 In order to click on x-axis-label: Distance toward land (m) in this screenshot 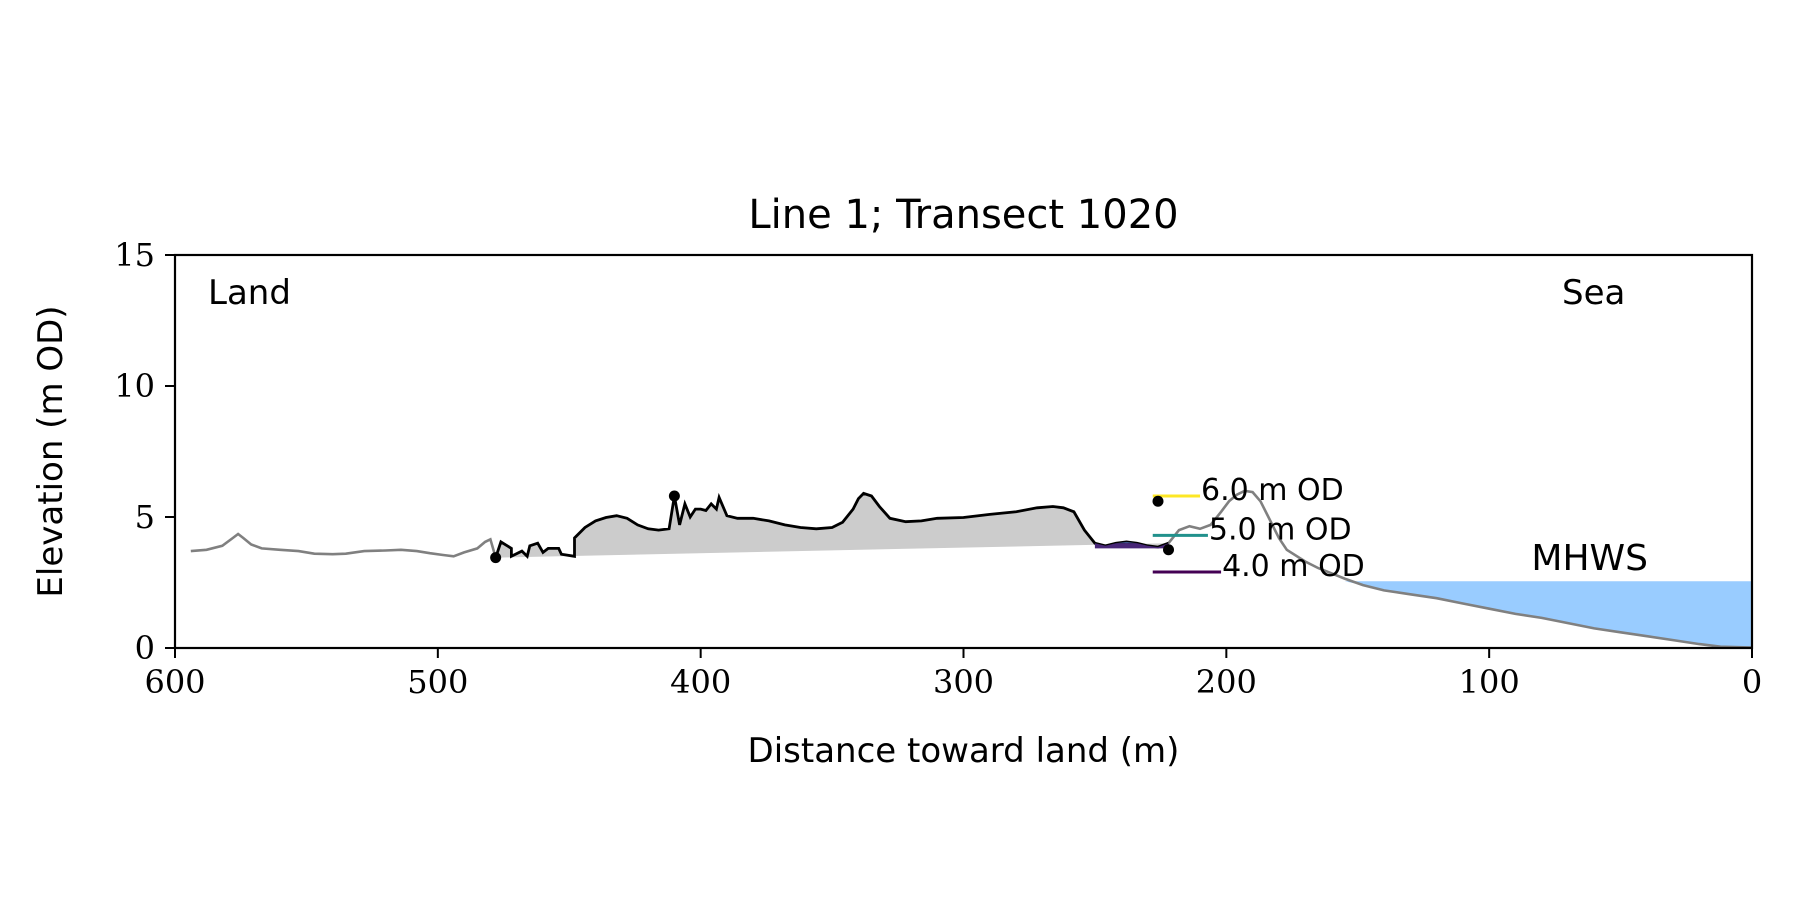, I will do `click(964, 751)`.